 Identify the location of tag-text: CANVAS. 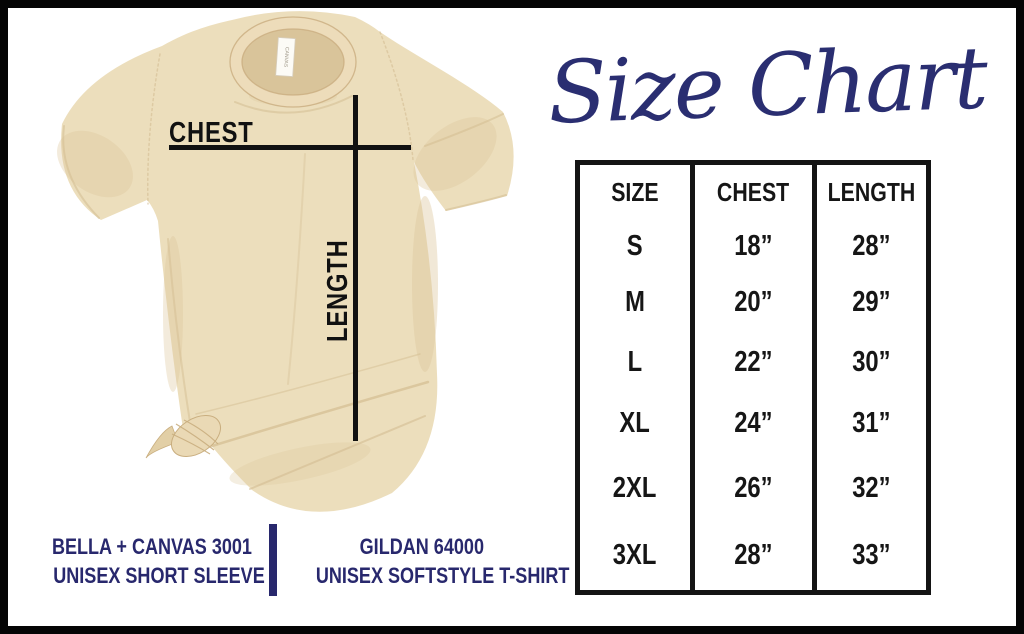
(285, 57).